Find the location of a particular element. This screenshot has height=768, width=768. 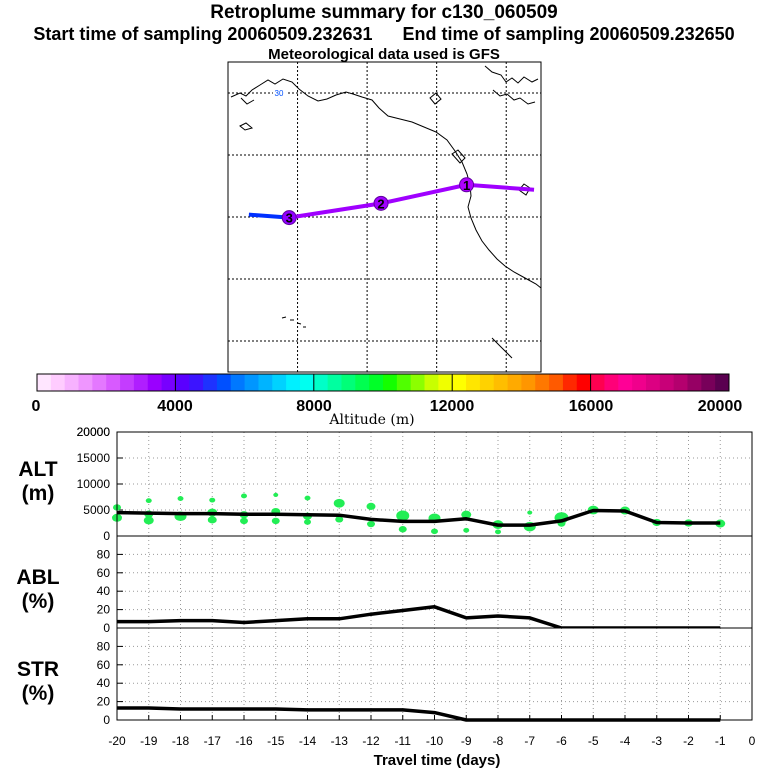

x-tick-label: -10 is located at coordinates (435, 741).